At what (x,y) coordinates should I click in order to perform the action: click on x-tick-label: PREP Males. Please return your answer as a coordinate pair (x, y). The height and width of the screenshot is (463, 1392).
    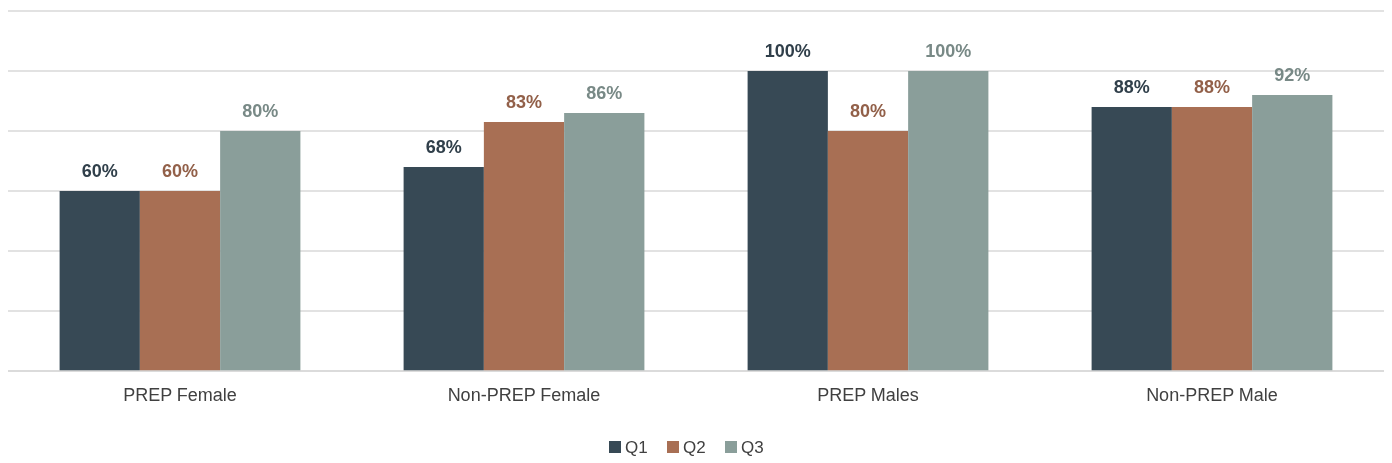
    Looking at the image, I should click on (868, 395).